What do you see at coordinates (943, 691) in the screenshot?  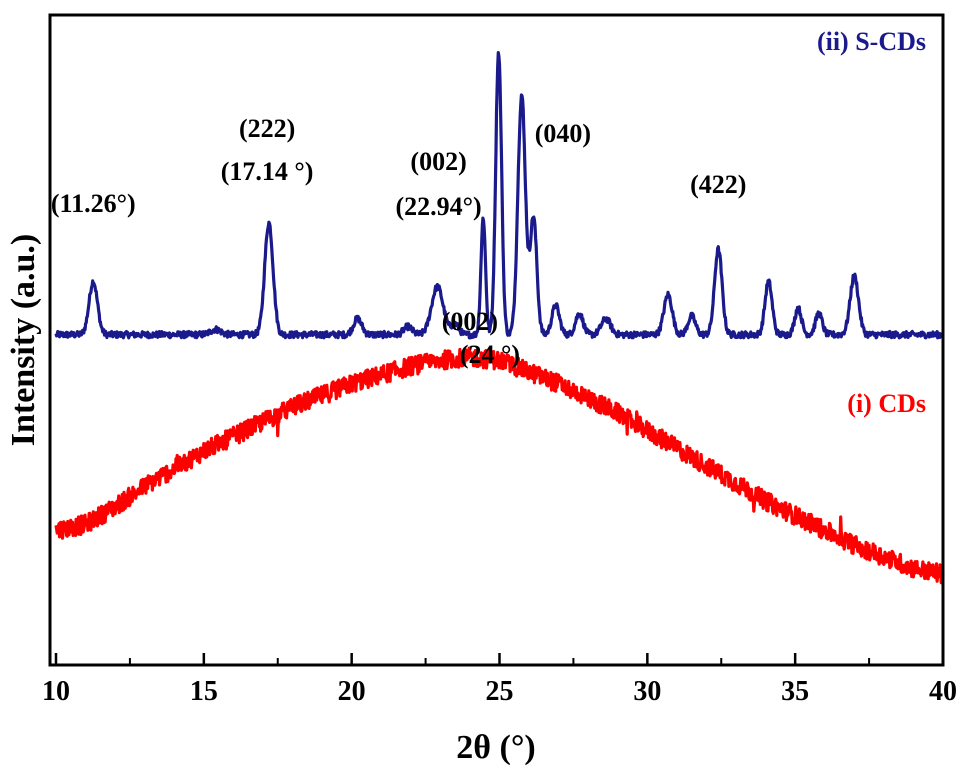 I see `x-tick-label: 40` at bounding box center [943, 691].